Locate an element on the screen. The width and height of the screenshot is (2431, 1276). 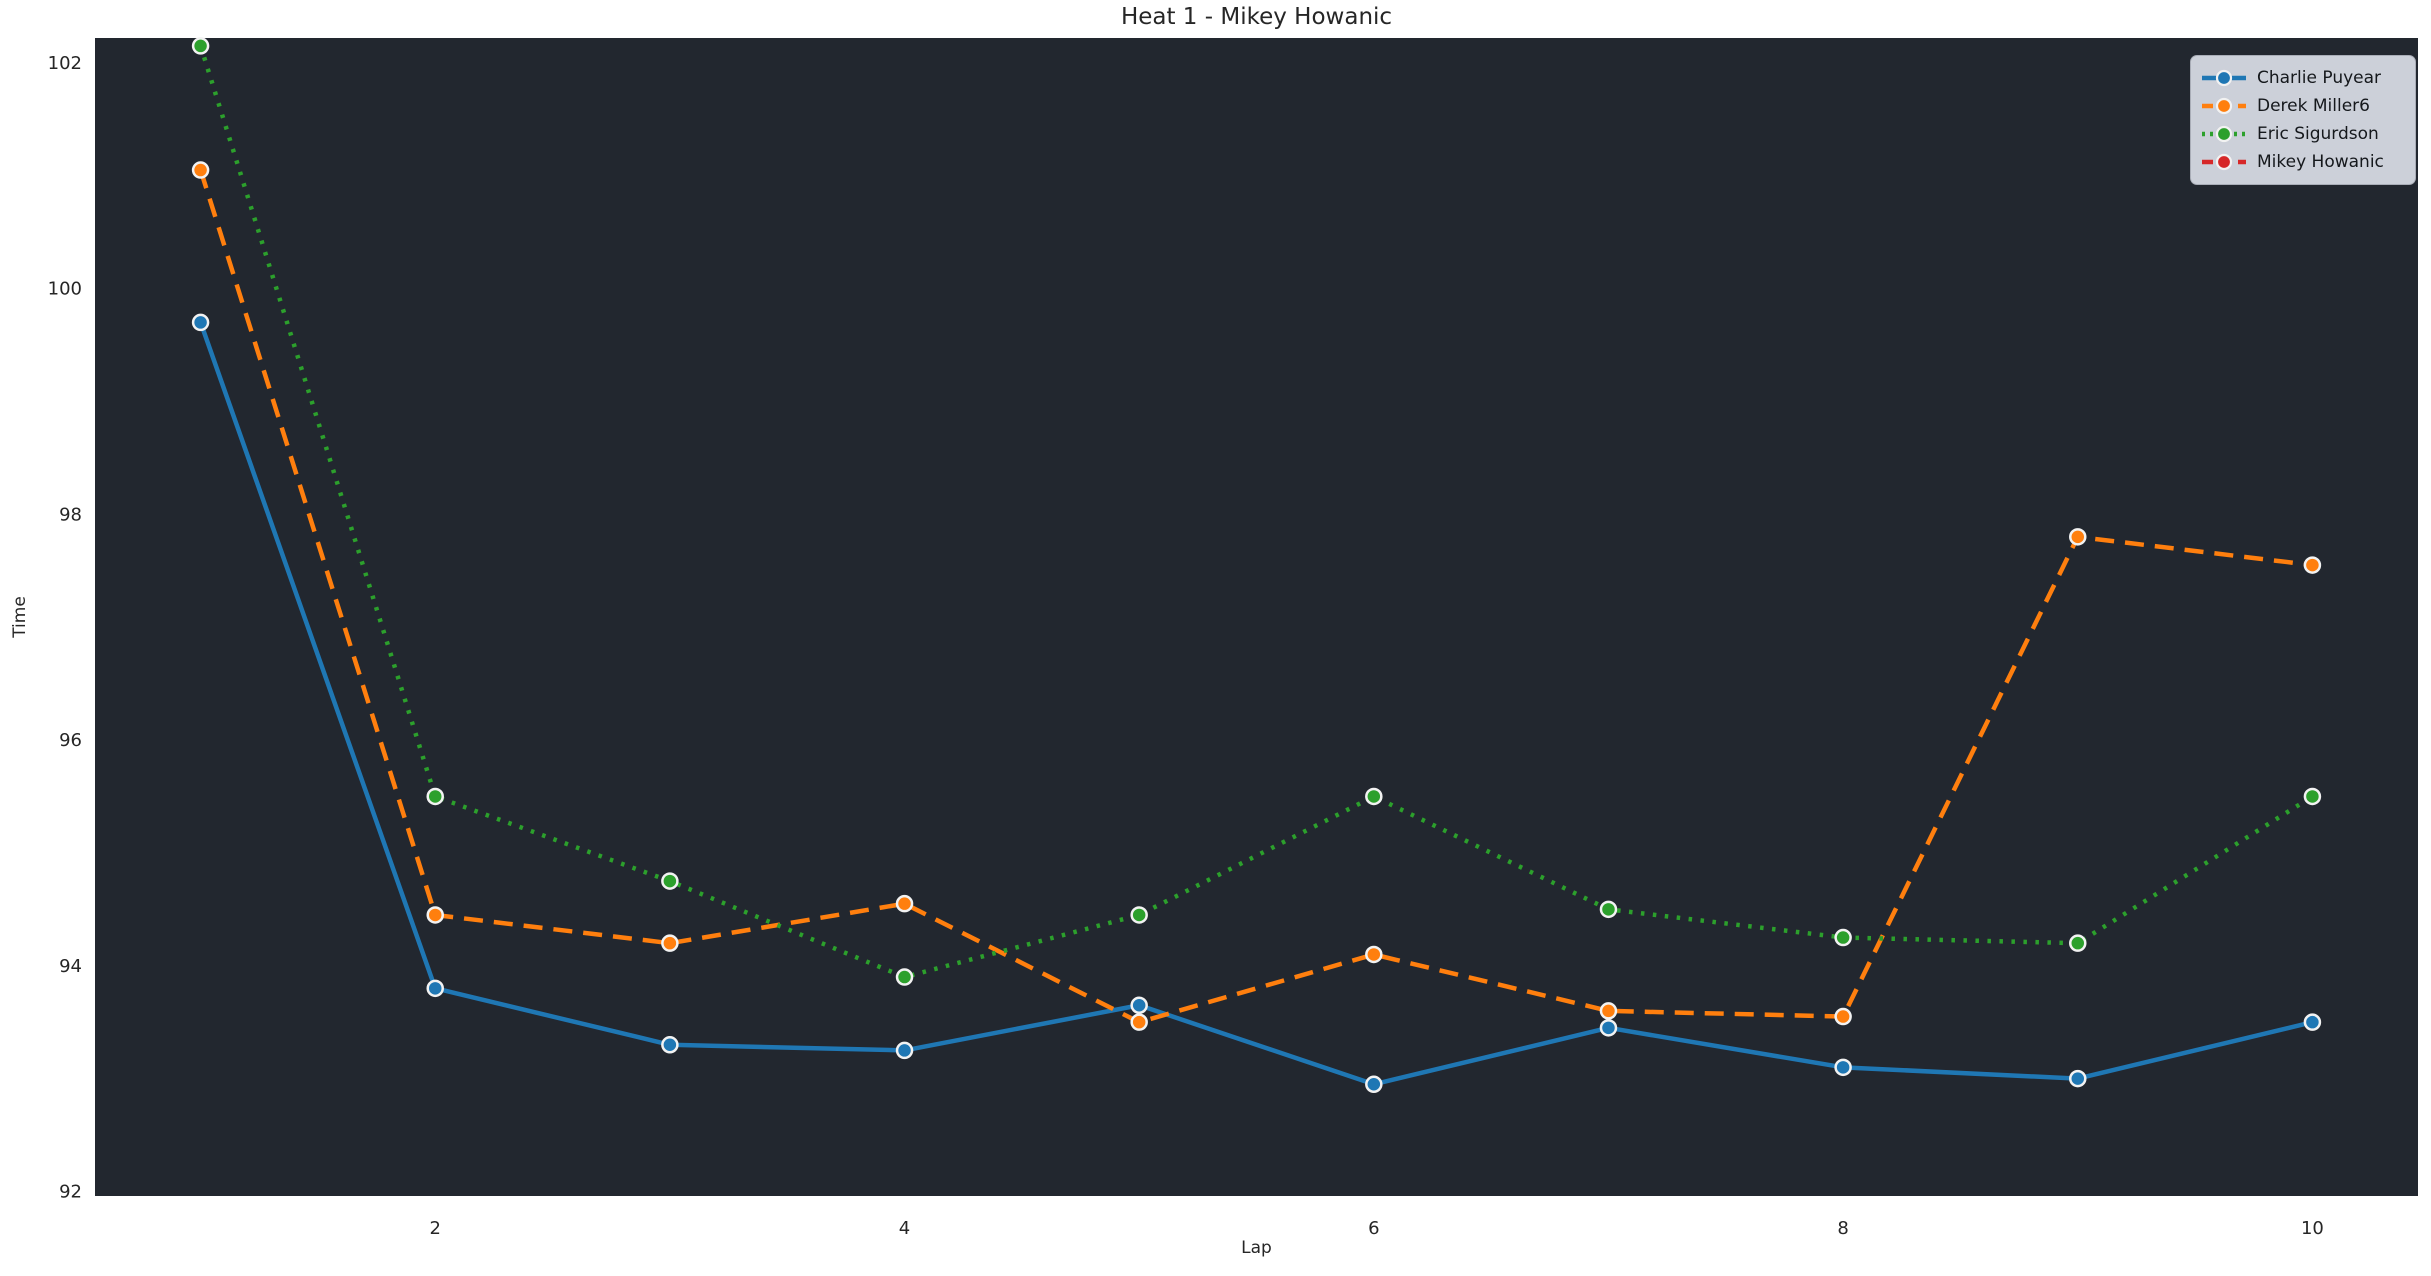
legend-item-eric-sigurdson: Eric Sigurdson is located at coordinates (2303, 134).